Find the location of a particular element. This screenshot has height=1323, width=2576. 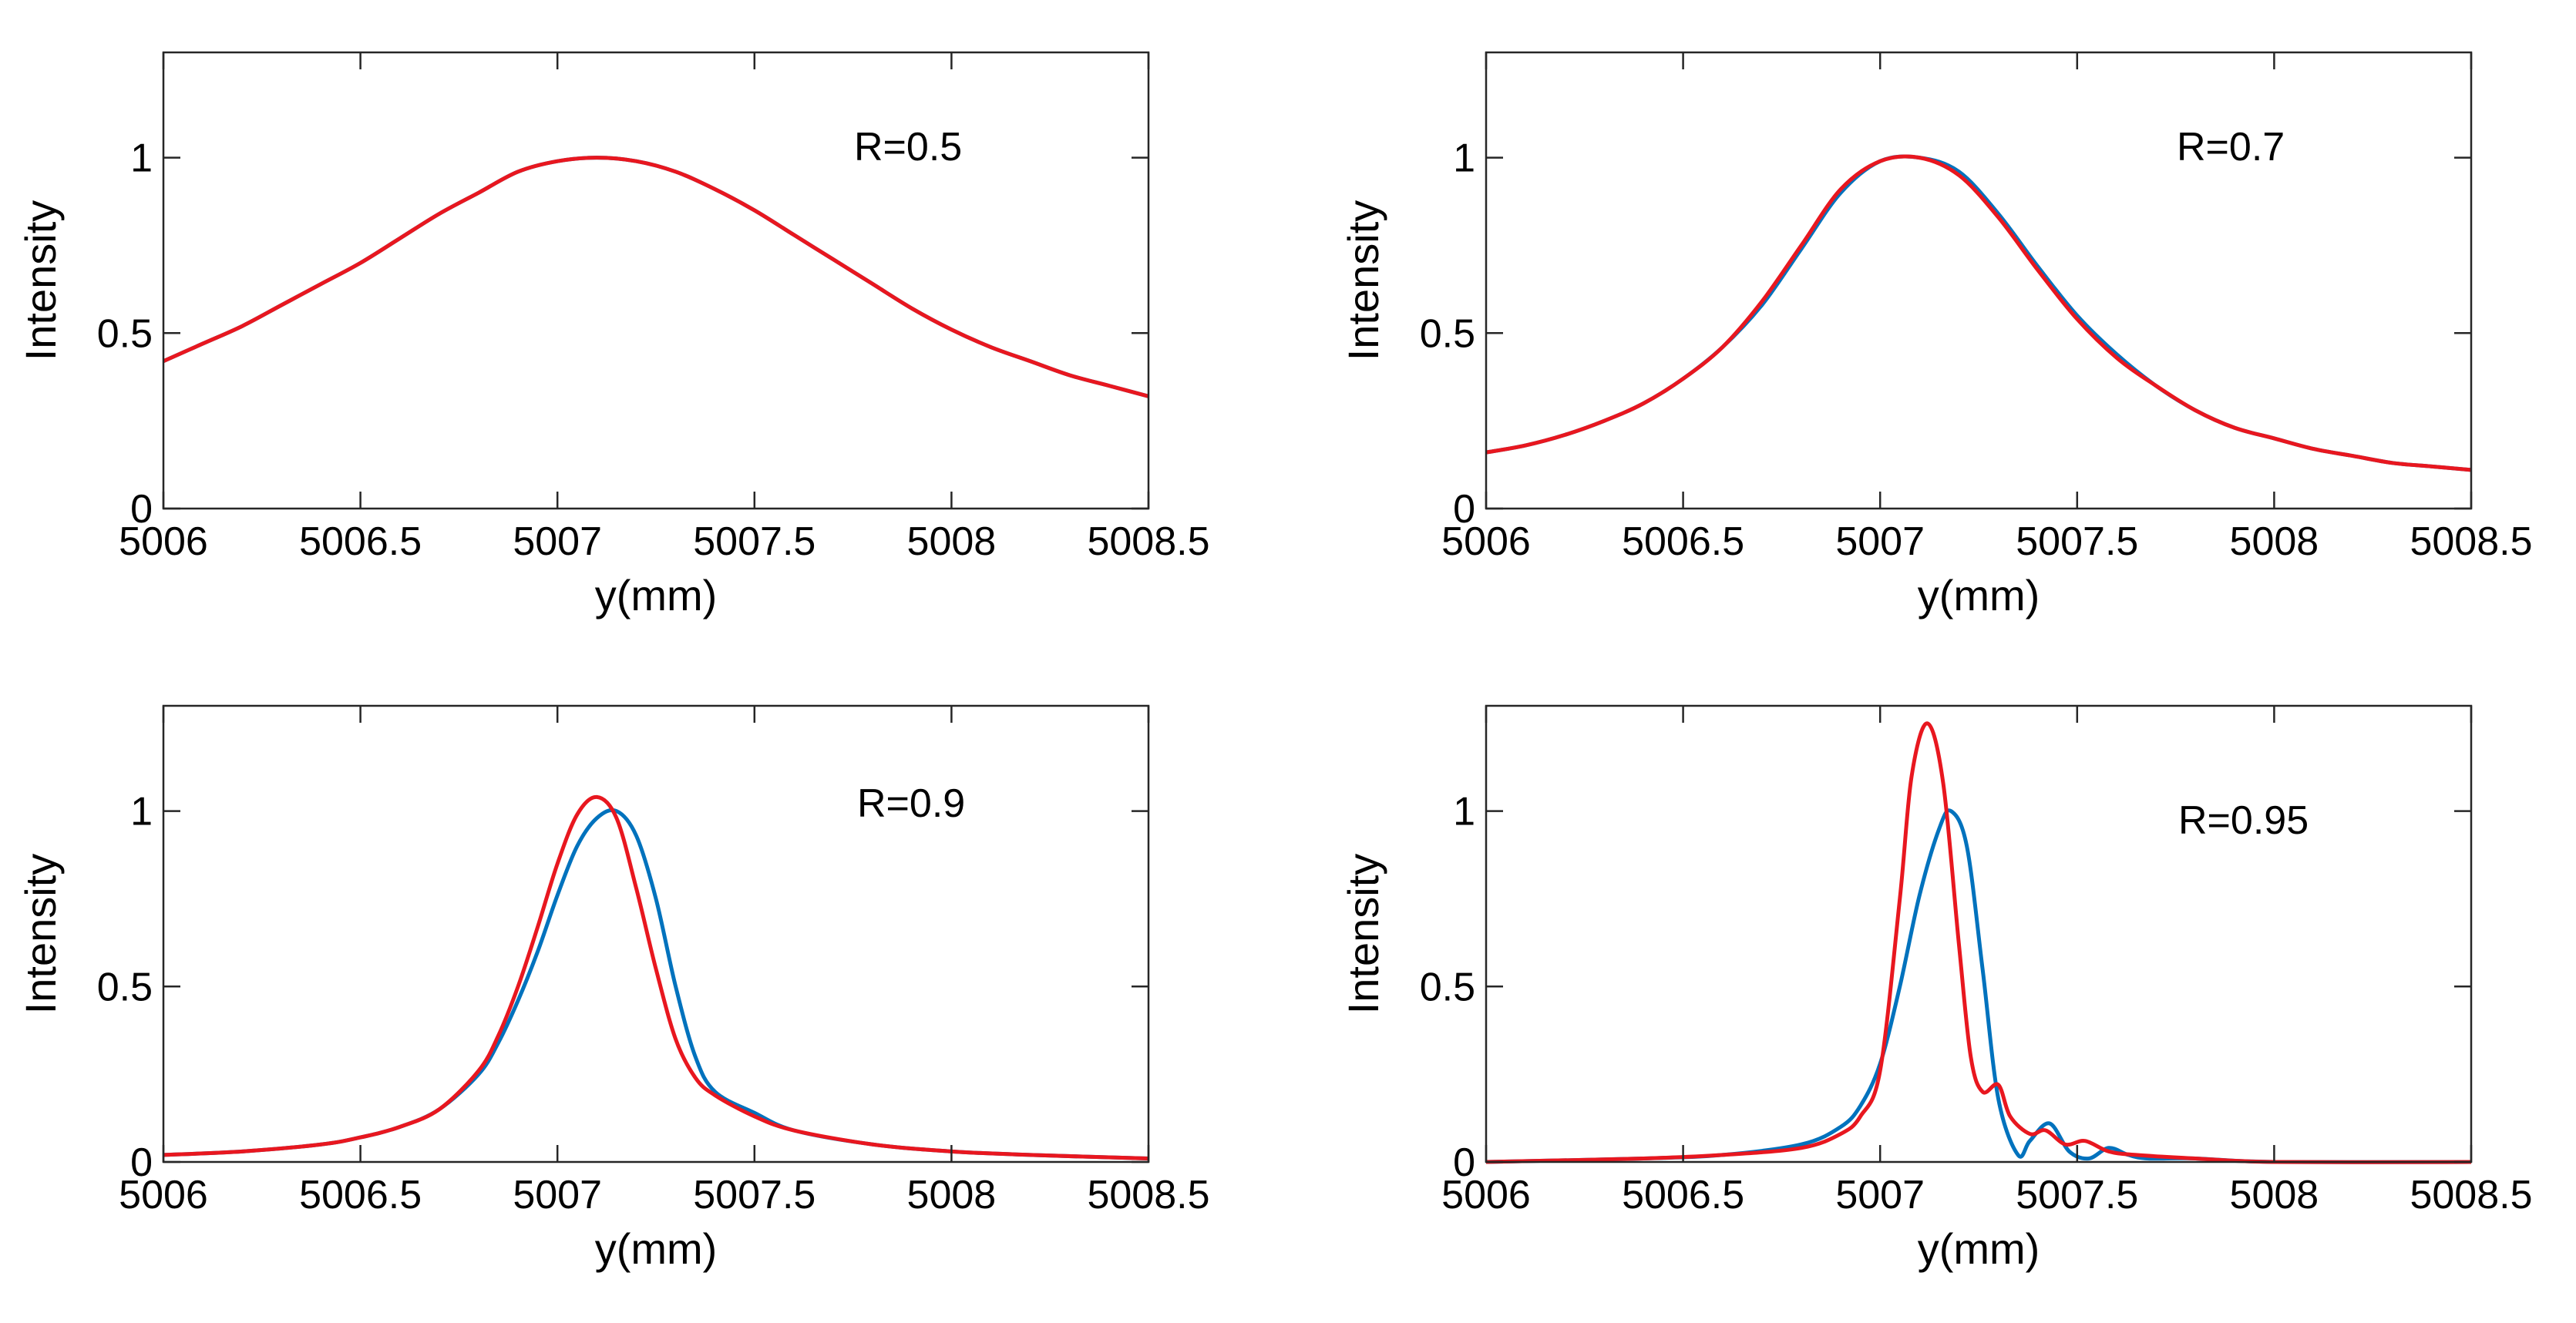

r-value-annotation: R=0.95 is located at coordinates (2243, 820).